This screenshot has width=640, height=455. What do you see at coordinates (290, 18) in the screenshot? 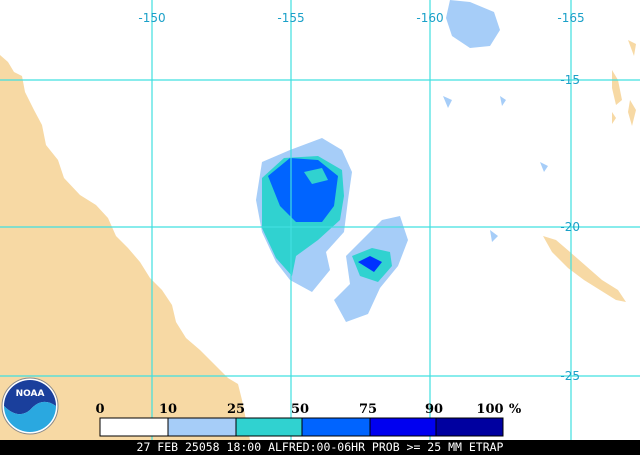
I see `lon-label: -155` at bounding box center [290, 18].